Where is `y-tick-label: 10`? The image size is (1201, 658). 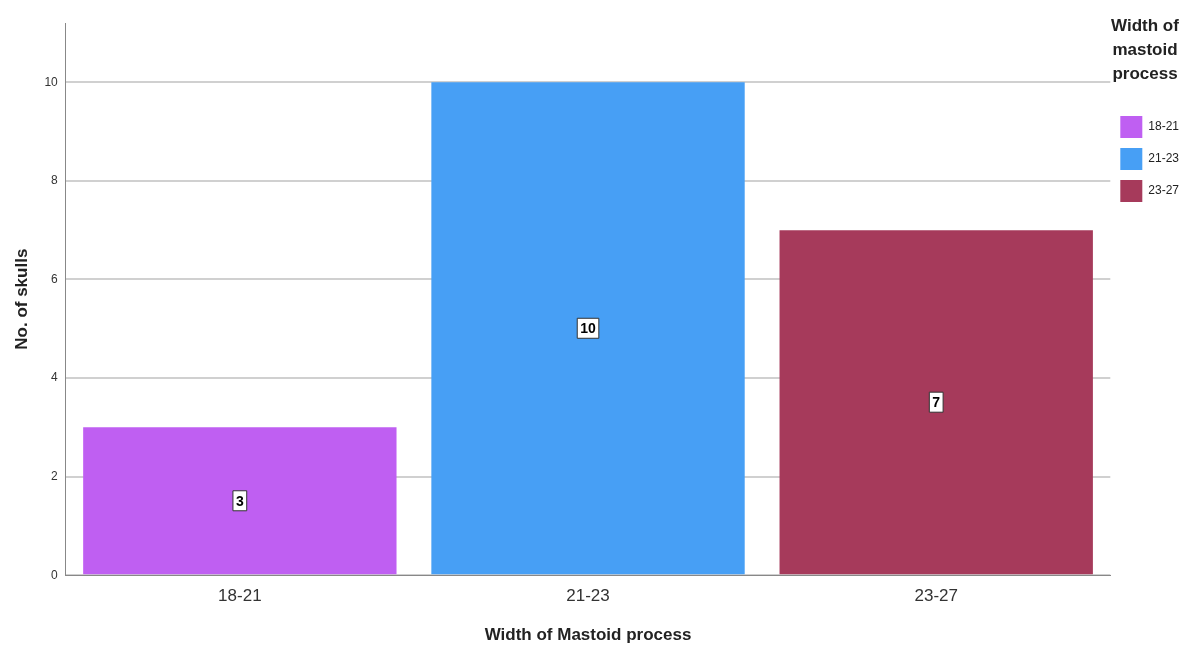 y-tick-label: 10 is located at coordinates (51, 81).